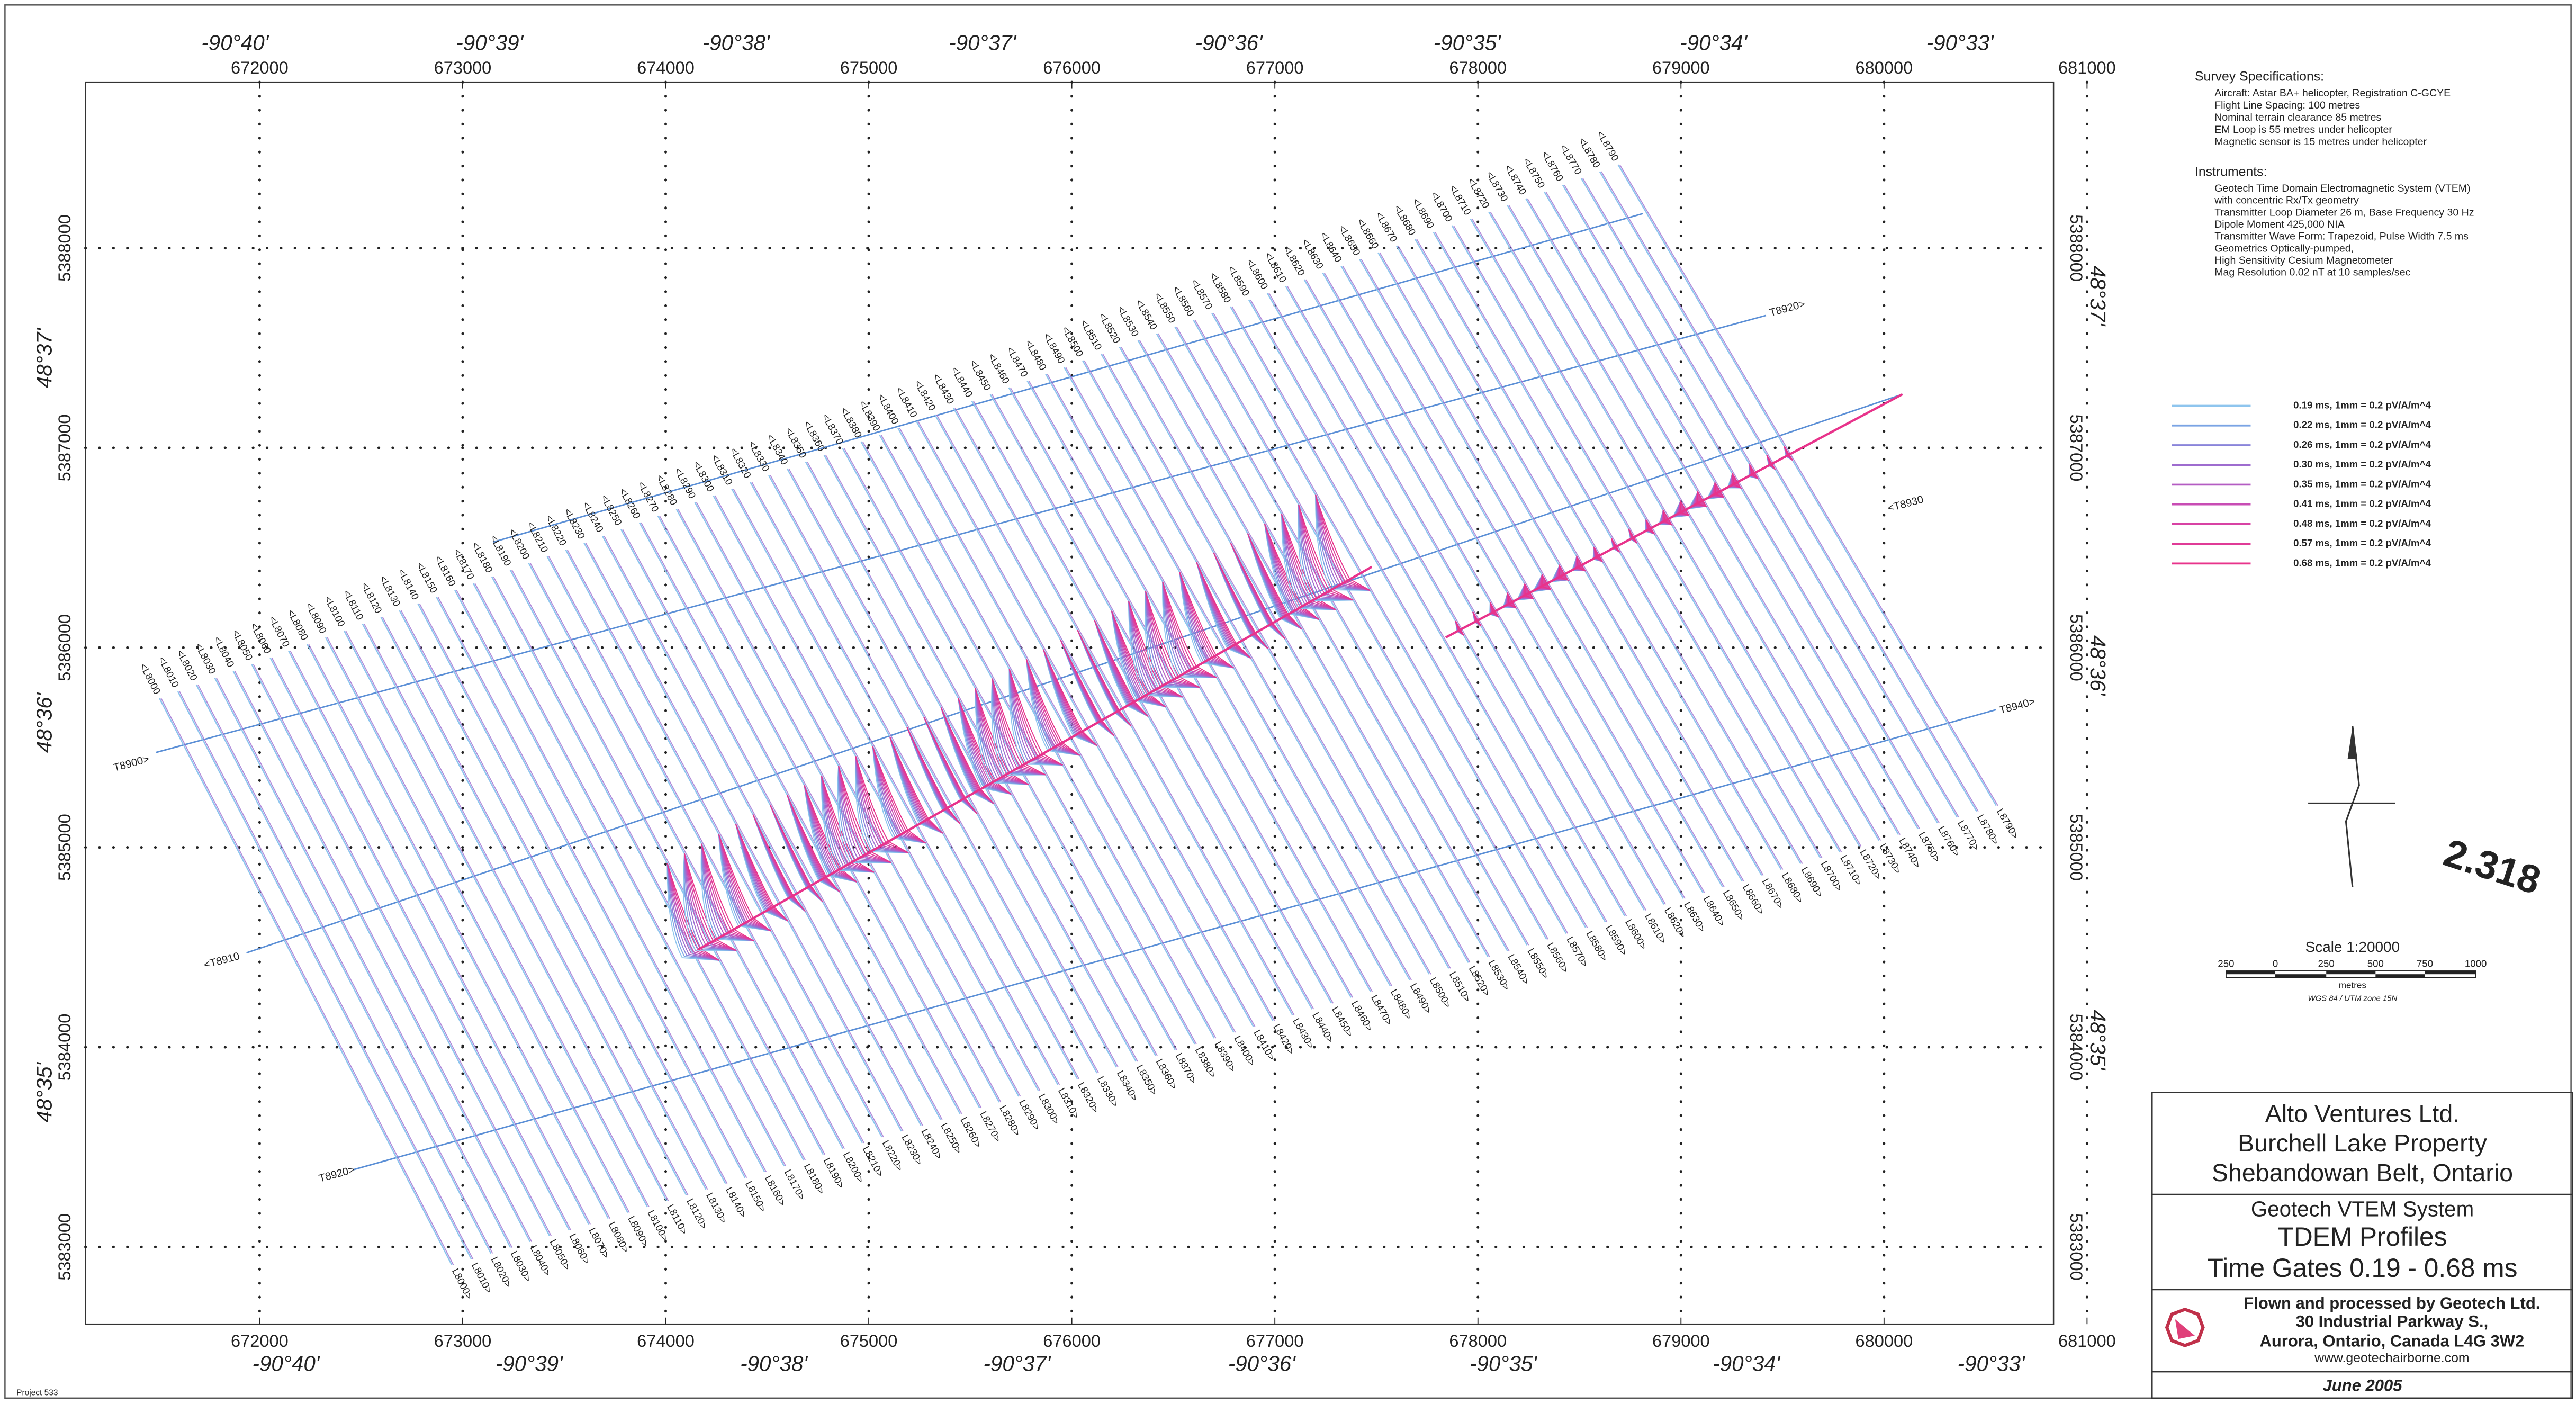 The width and height of the screenshot is (2576, 1404). I want to click on northing-label: 5383000, so click(64, 1247).